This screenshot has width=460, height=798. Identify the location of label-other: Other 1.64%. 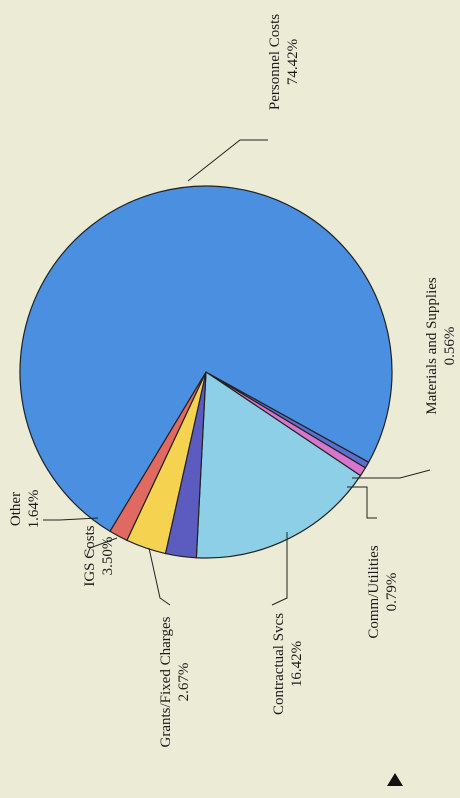
(25, 509).